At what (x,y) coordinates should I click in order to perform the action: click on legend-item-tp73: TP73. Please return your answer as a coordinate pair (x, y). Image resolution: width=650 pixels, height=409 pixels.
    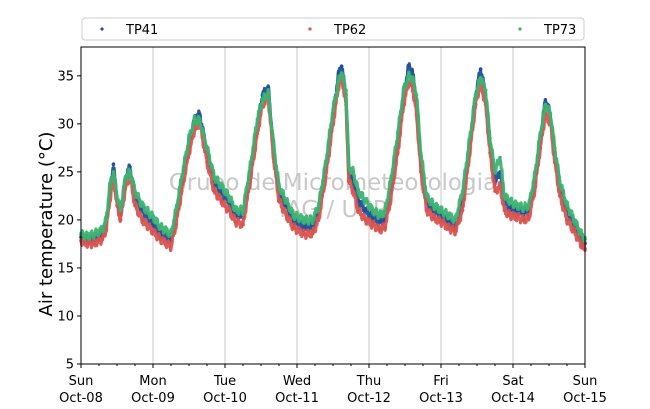
    Looking at the image, I should click on (547, 30).